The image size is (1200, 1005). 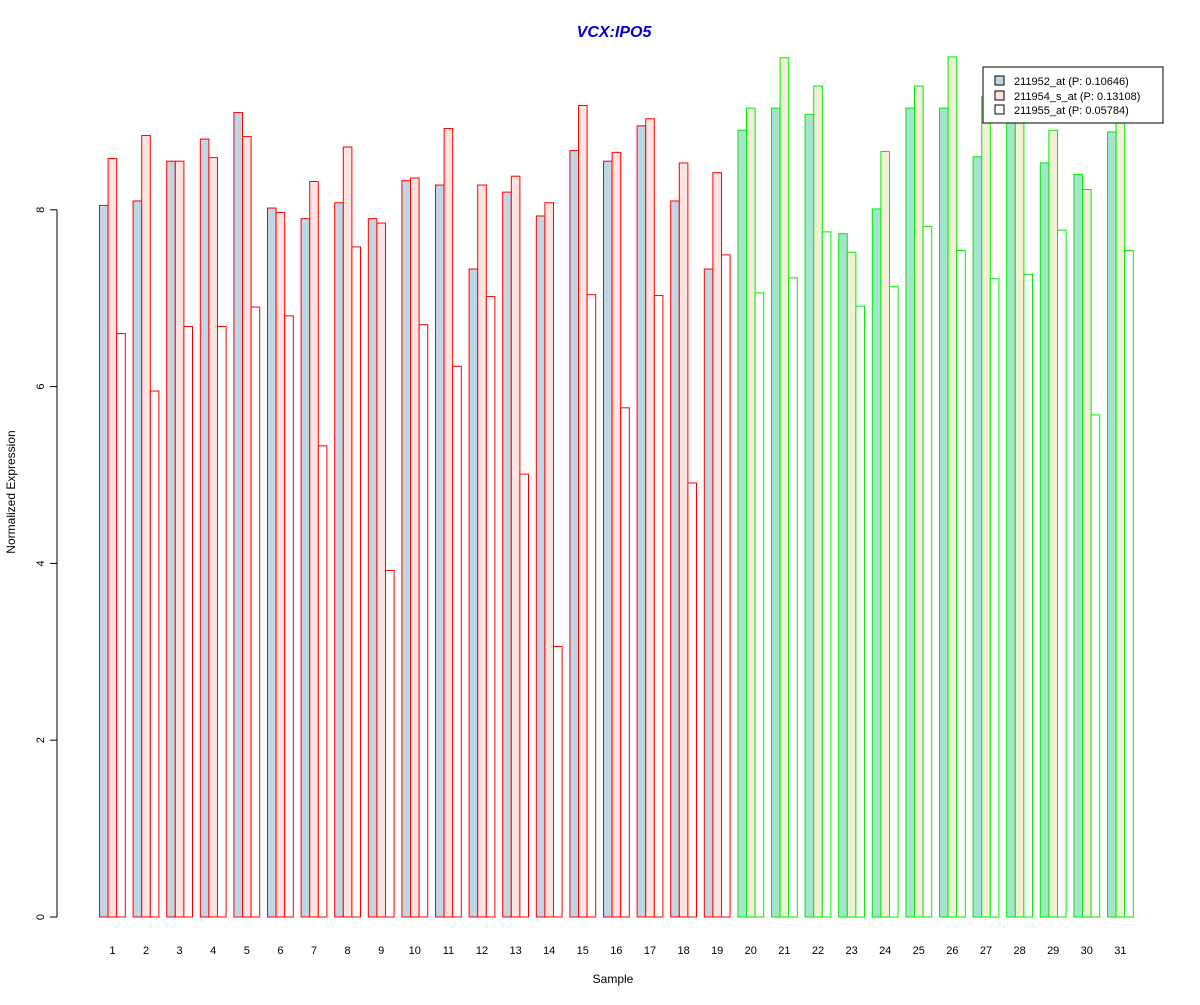 I want to click on x-tick-label: 8, so click(x=348, y=951).